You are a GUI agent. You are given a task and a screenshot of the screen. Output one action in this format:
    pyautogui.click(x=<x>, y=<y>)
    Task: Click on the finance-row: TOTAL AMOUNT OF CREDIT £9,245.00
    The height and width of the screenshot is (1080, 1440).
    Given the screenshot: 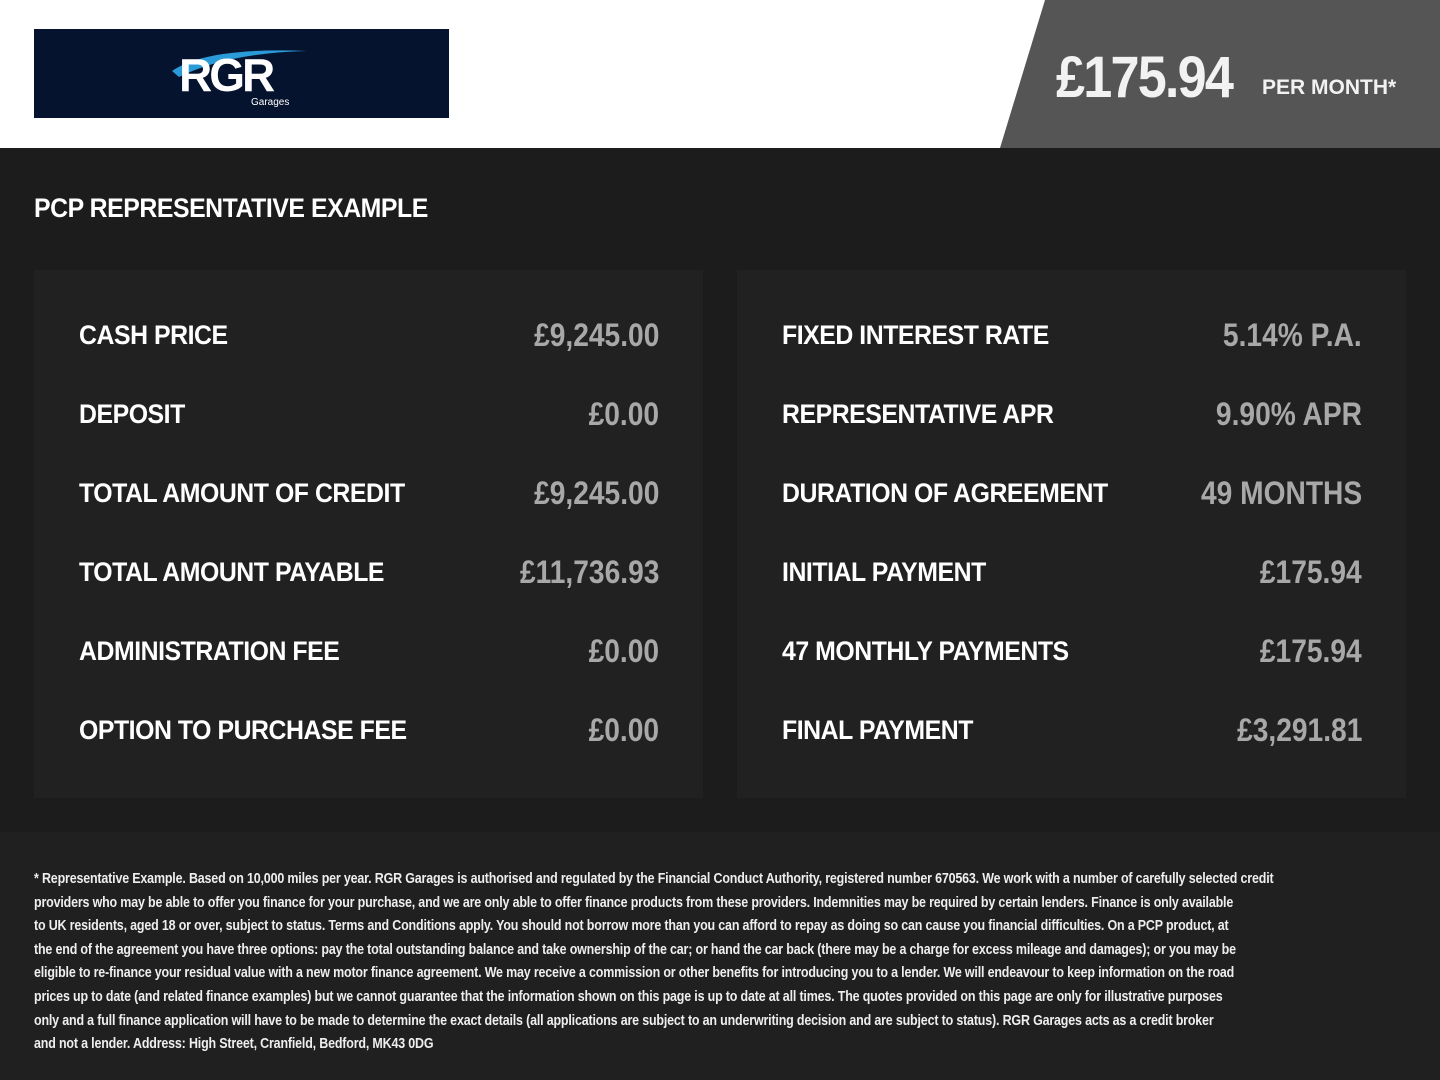 What is the action you would take?
    pyautogui.click(x=369, y=493)
    